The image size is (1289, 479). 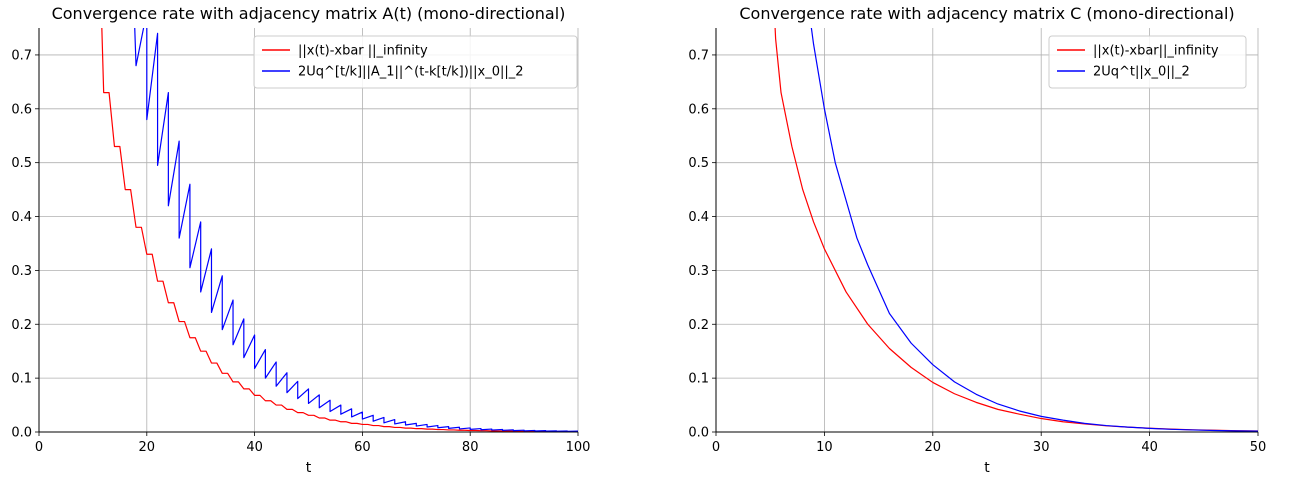 I want to click on x-tick-label: 50, so click(x=1258, y=447).